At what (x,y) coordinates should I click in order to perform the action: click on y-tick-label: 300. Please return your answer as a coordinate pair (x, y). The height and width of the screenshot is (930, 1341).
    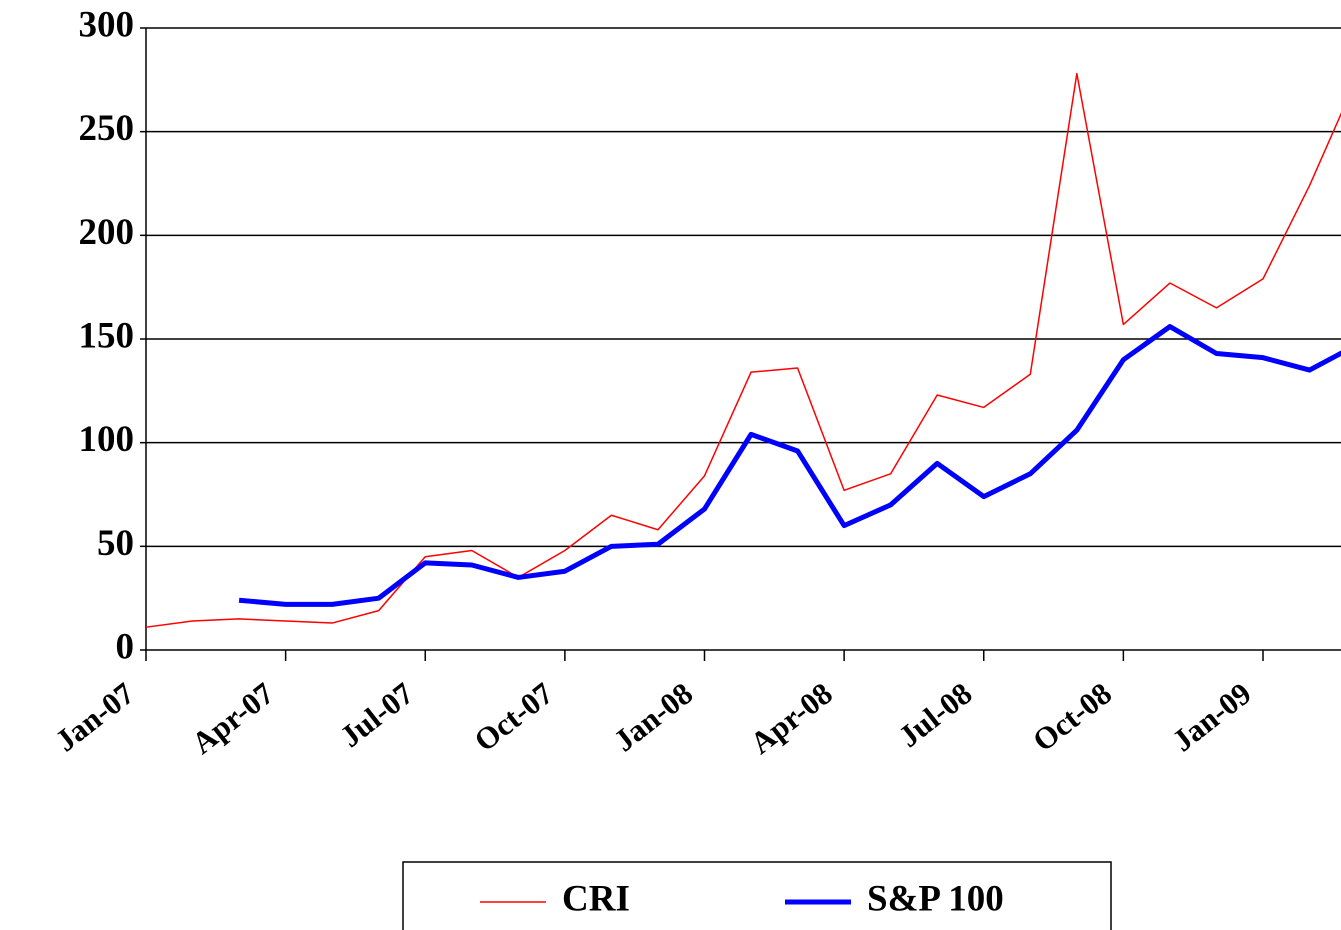
    Looking at the image, I should click on (107, 24).